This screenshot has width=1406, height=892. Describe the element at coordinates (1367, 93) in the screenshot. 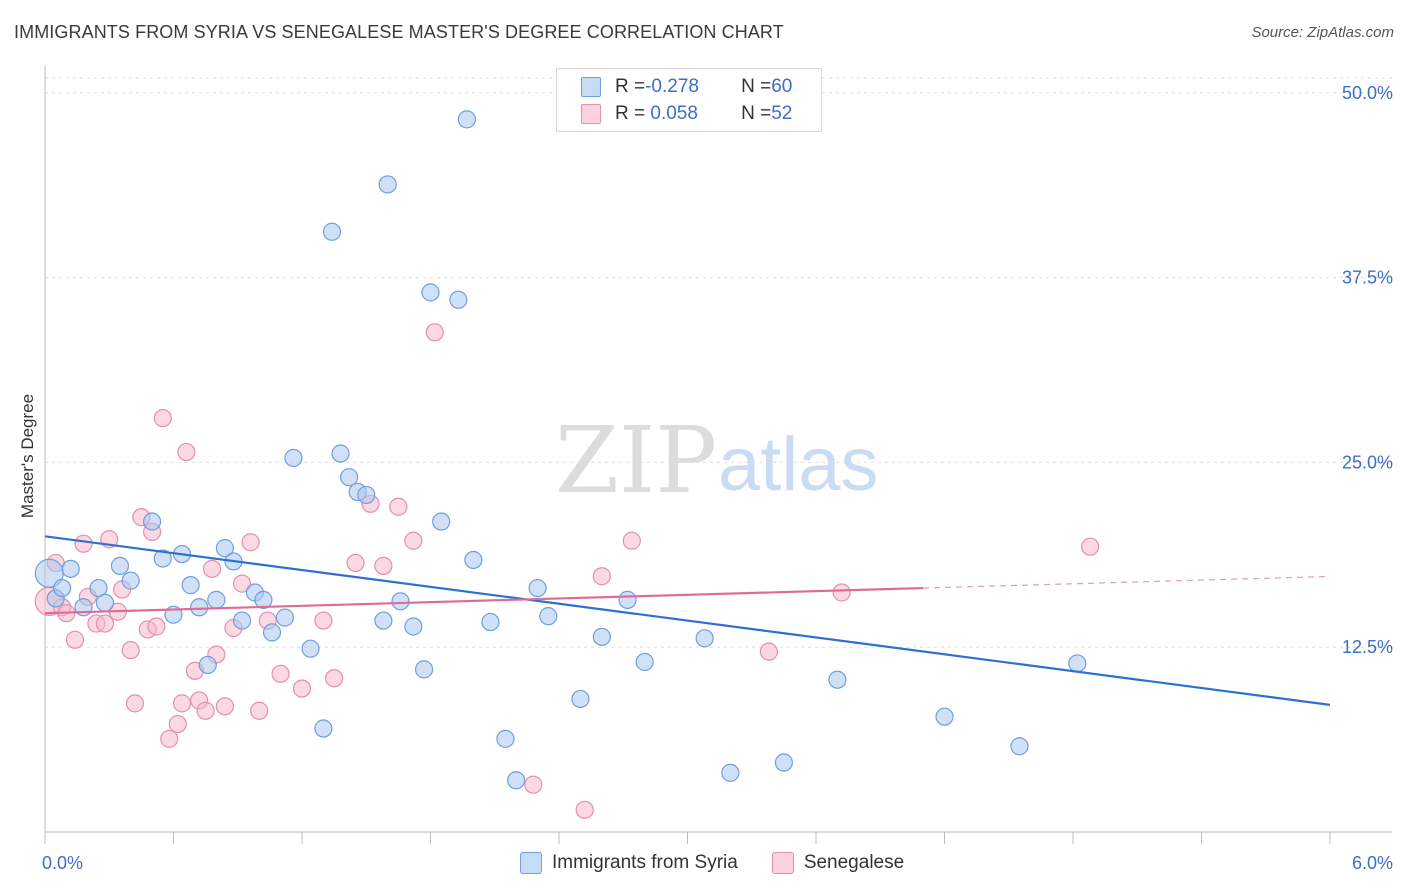

I see `y-tick-label: 50.0%` at that location.